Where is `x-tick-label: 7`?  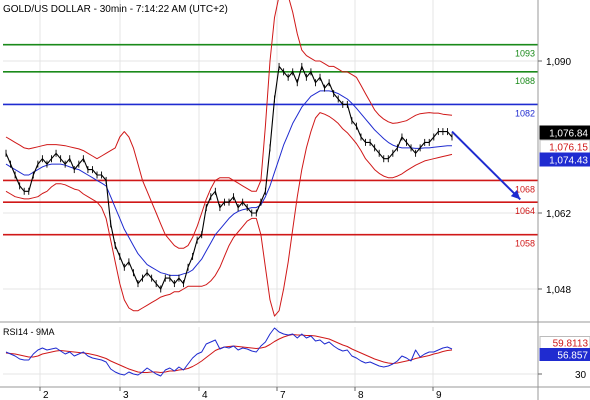 x-tick-label: 7 is located at coordinates (283, 395).